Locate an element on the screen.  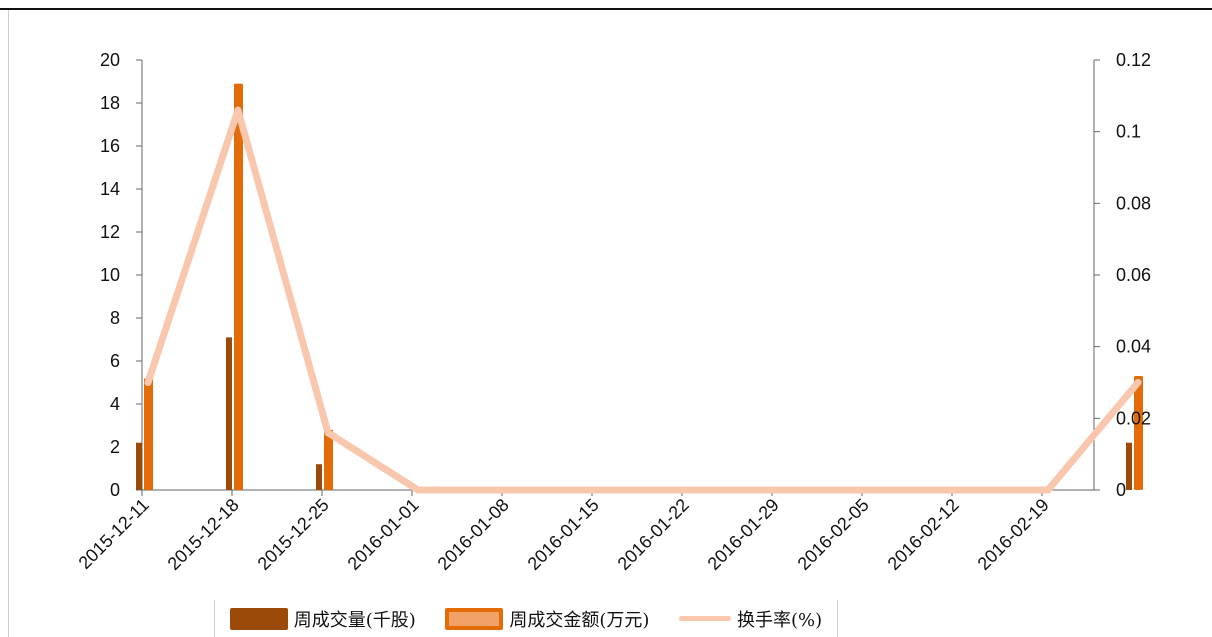
x-tick-label: 2016-02-12 is located at coordinates (923, 534).